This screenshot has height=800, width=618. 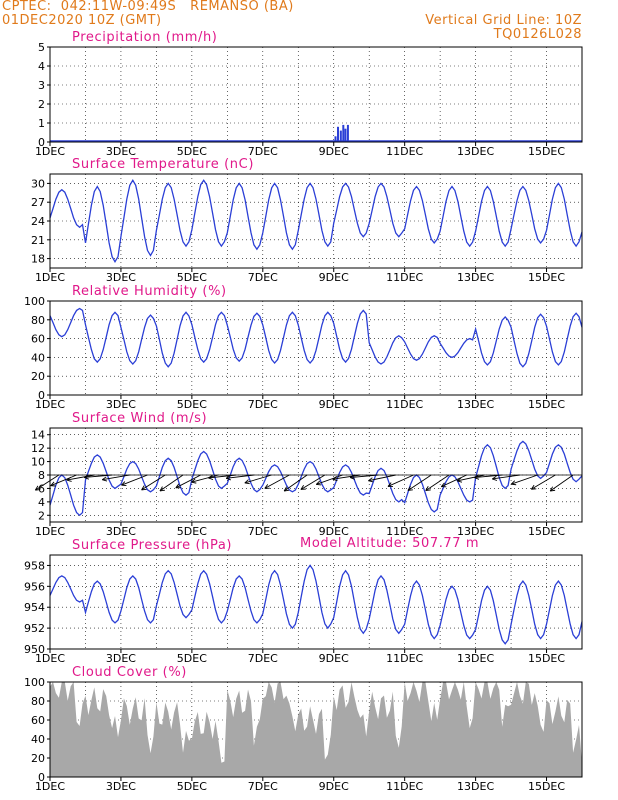 I want to click on y-tick-label: 3, so click(x=41, y=85).